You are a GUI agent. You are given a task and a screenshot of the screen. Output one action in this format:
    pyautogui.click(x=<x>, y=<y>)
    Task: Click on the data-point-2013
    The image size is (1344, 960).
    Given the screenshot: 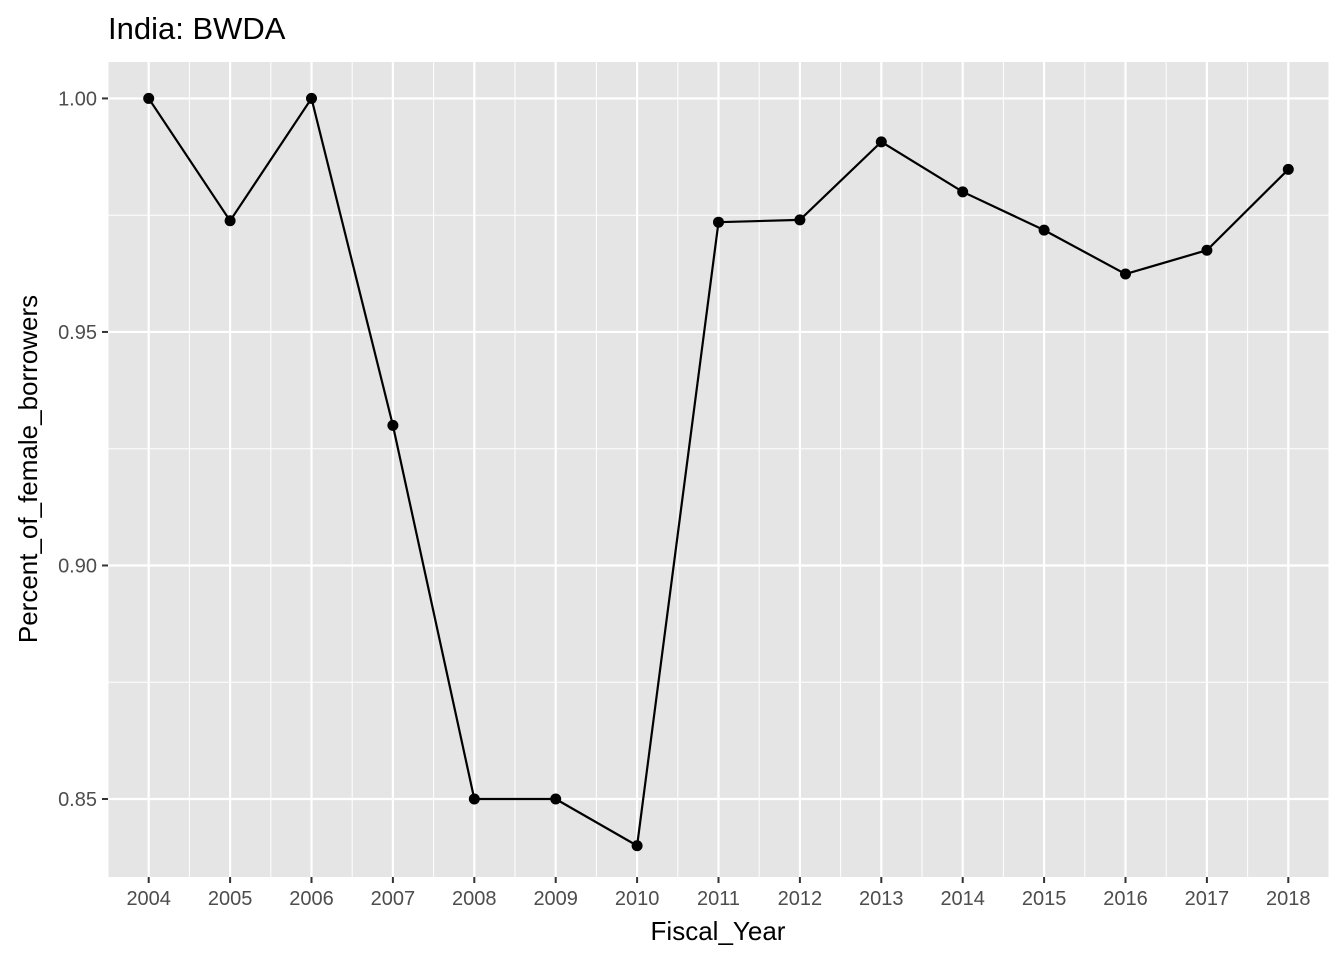 What is the action you would take?
    pyautogui.click(x=881, y=142)
    